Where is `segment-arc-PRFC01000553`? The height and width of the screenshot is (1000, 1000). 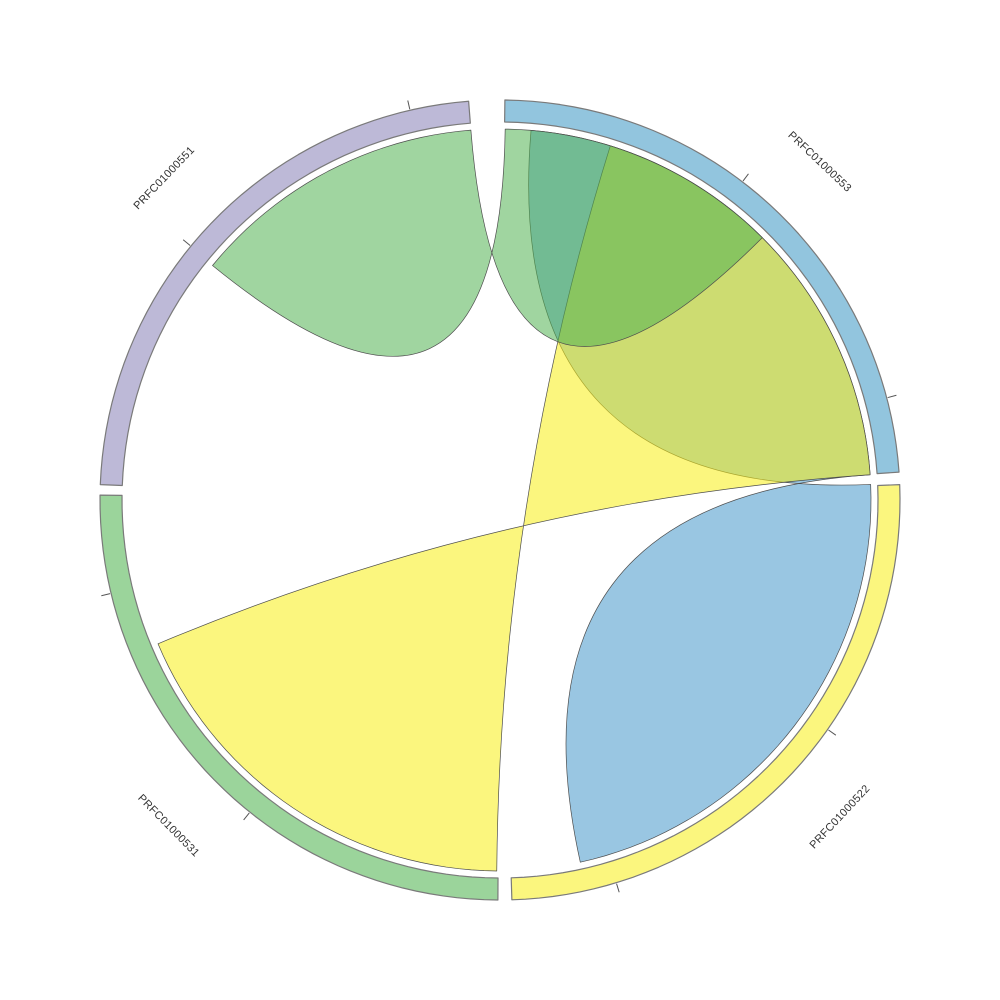 segment-arc-PRFC01000553 is located at coordinates (702, 287).